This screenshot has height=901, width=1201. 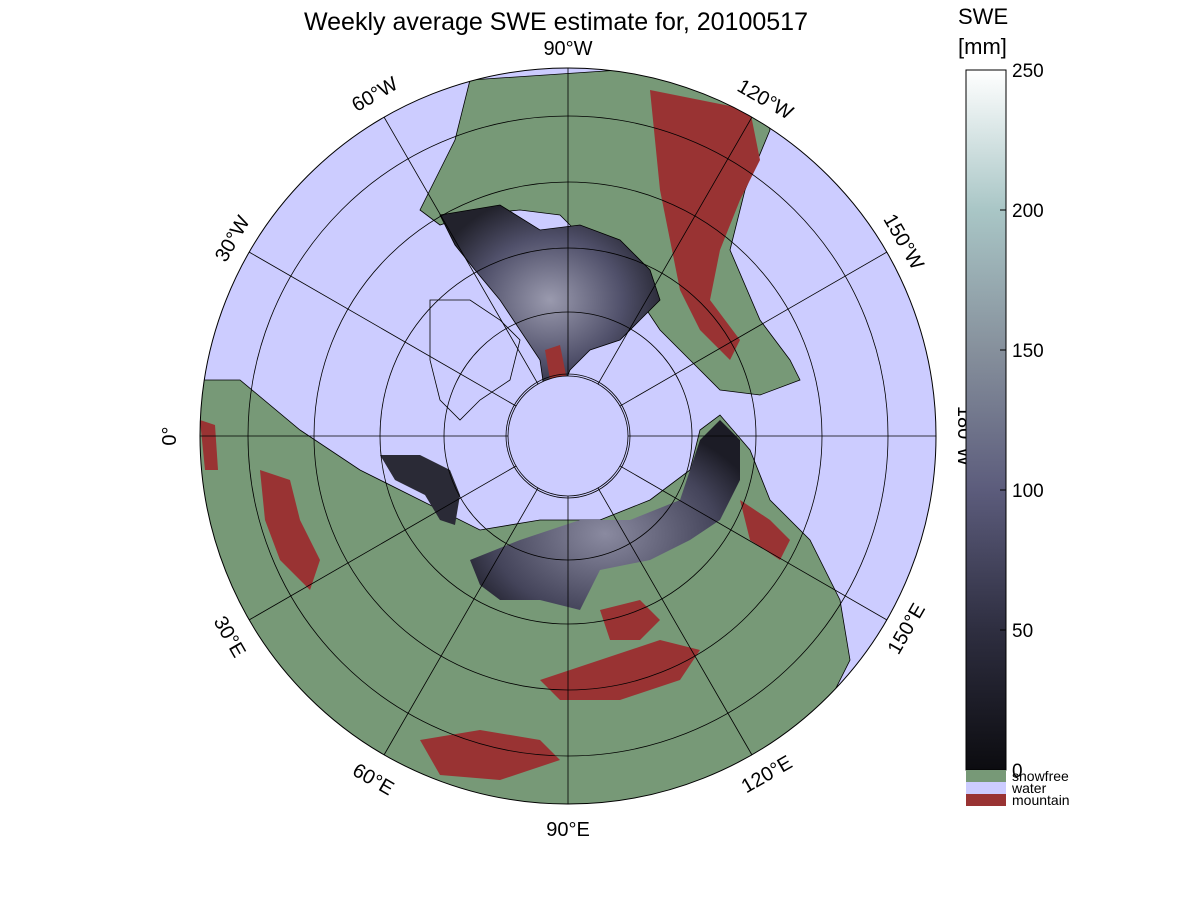 What do you see at coordinates (229, 637) in the screenshot?
I see `label-30e: 30°E` at bounding box center [229, 637].